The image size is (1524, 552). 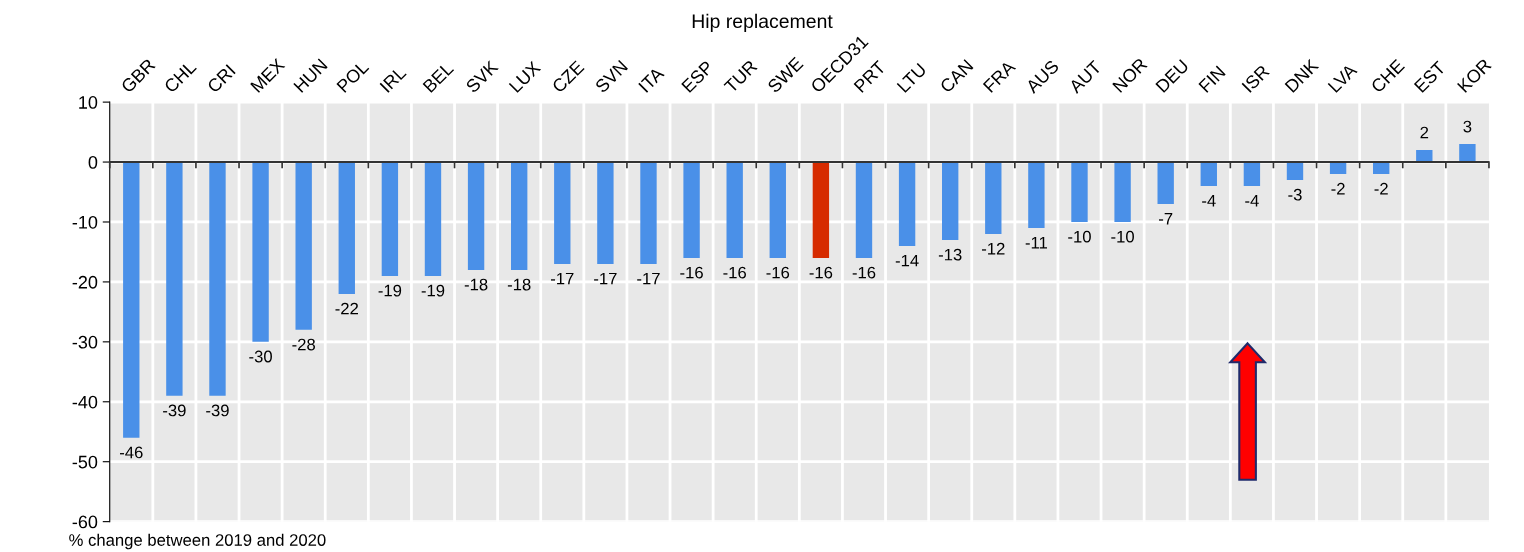 What do you see at coordinates (651, 79) in the screenshot?
I see `x-tick-label: ITA` at bounding box center [651, 79].